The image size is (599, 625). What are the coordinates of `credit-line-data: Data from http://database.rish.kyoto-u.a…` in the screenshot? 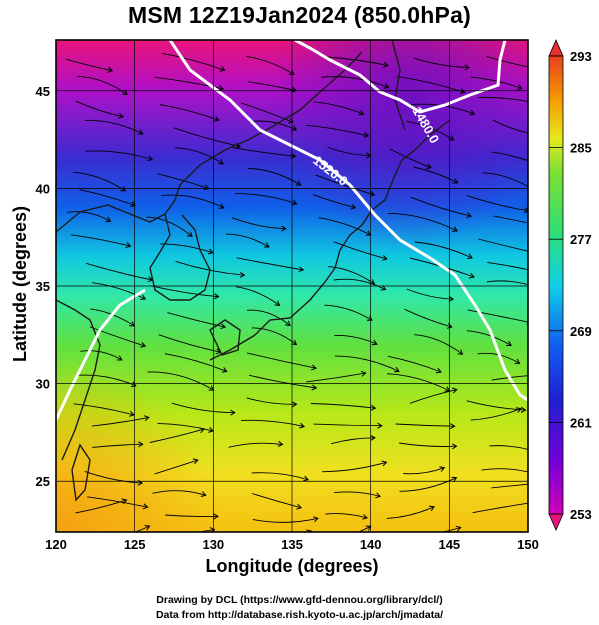 It's located at (299, 615).